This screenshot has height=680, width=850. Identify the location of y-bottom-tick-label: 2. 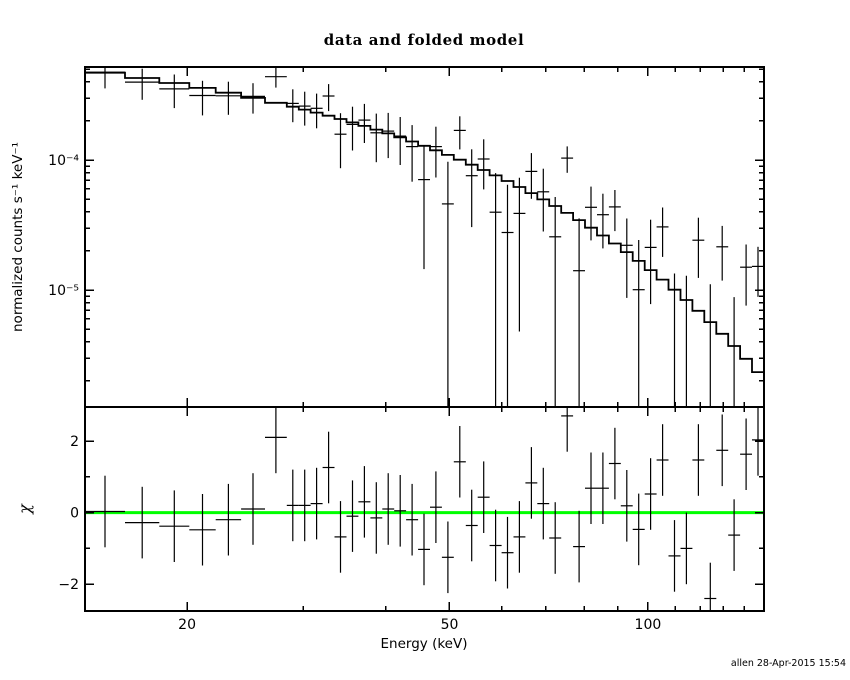
(74, 442).